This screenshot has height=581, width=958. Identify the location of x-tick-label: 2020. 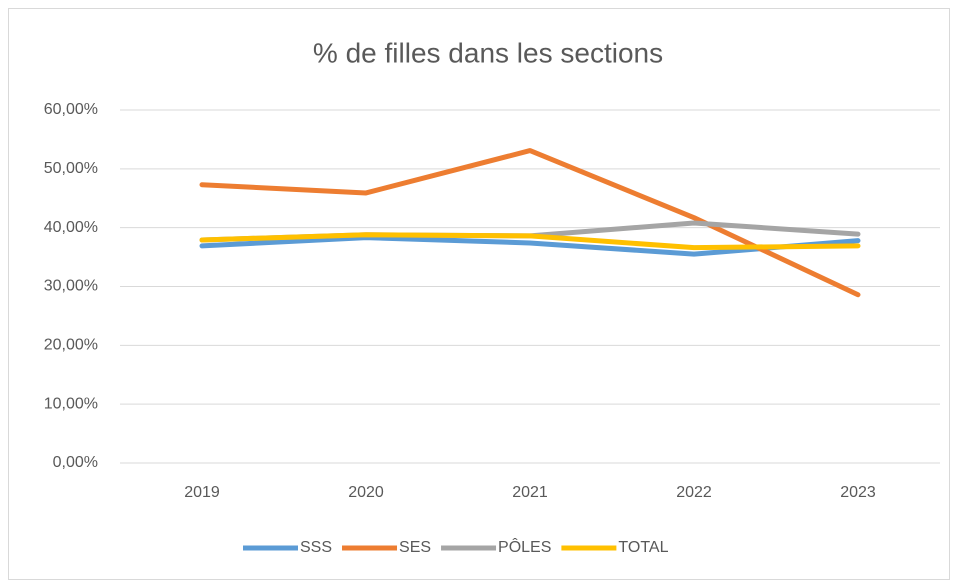
(366, 492).